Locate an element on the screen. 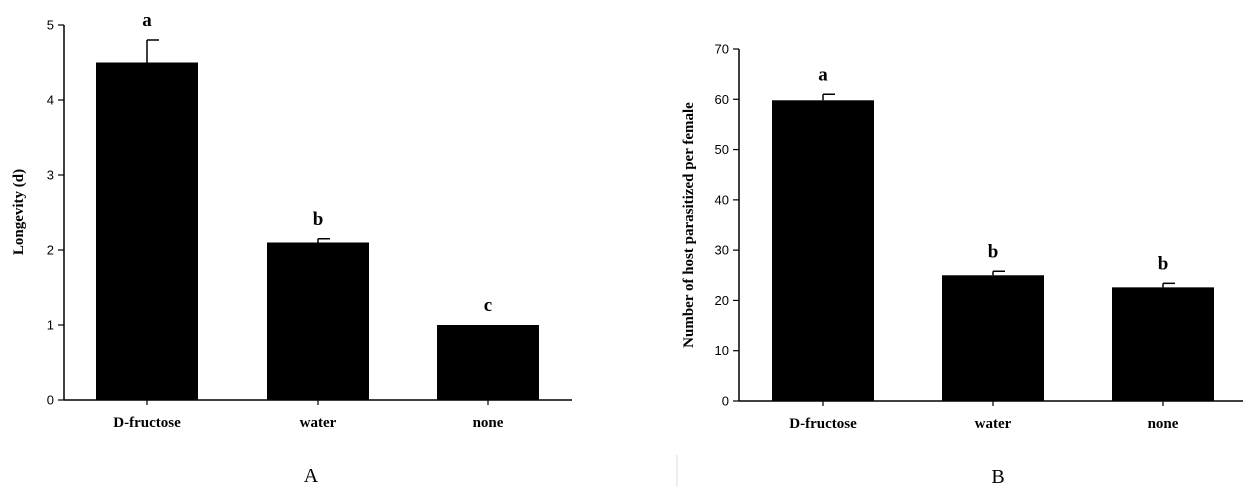  y-tick-label: 1 is located at coordinates (50, 325).